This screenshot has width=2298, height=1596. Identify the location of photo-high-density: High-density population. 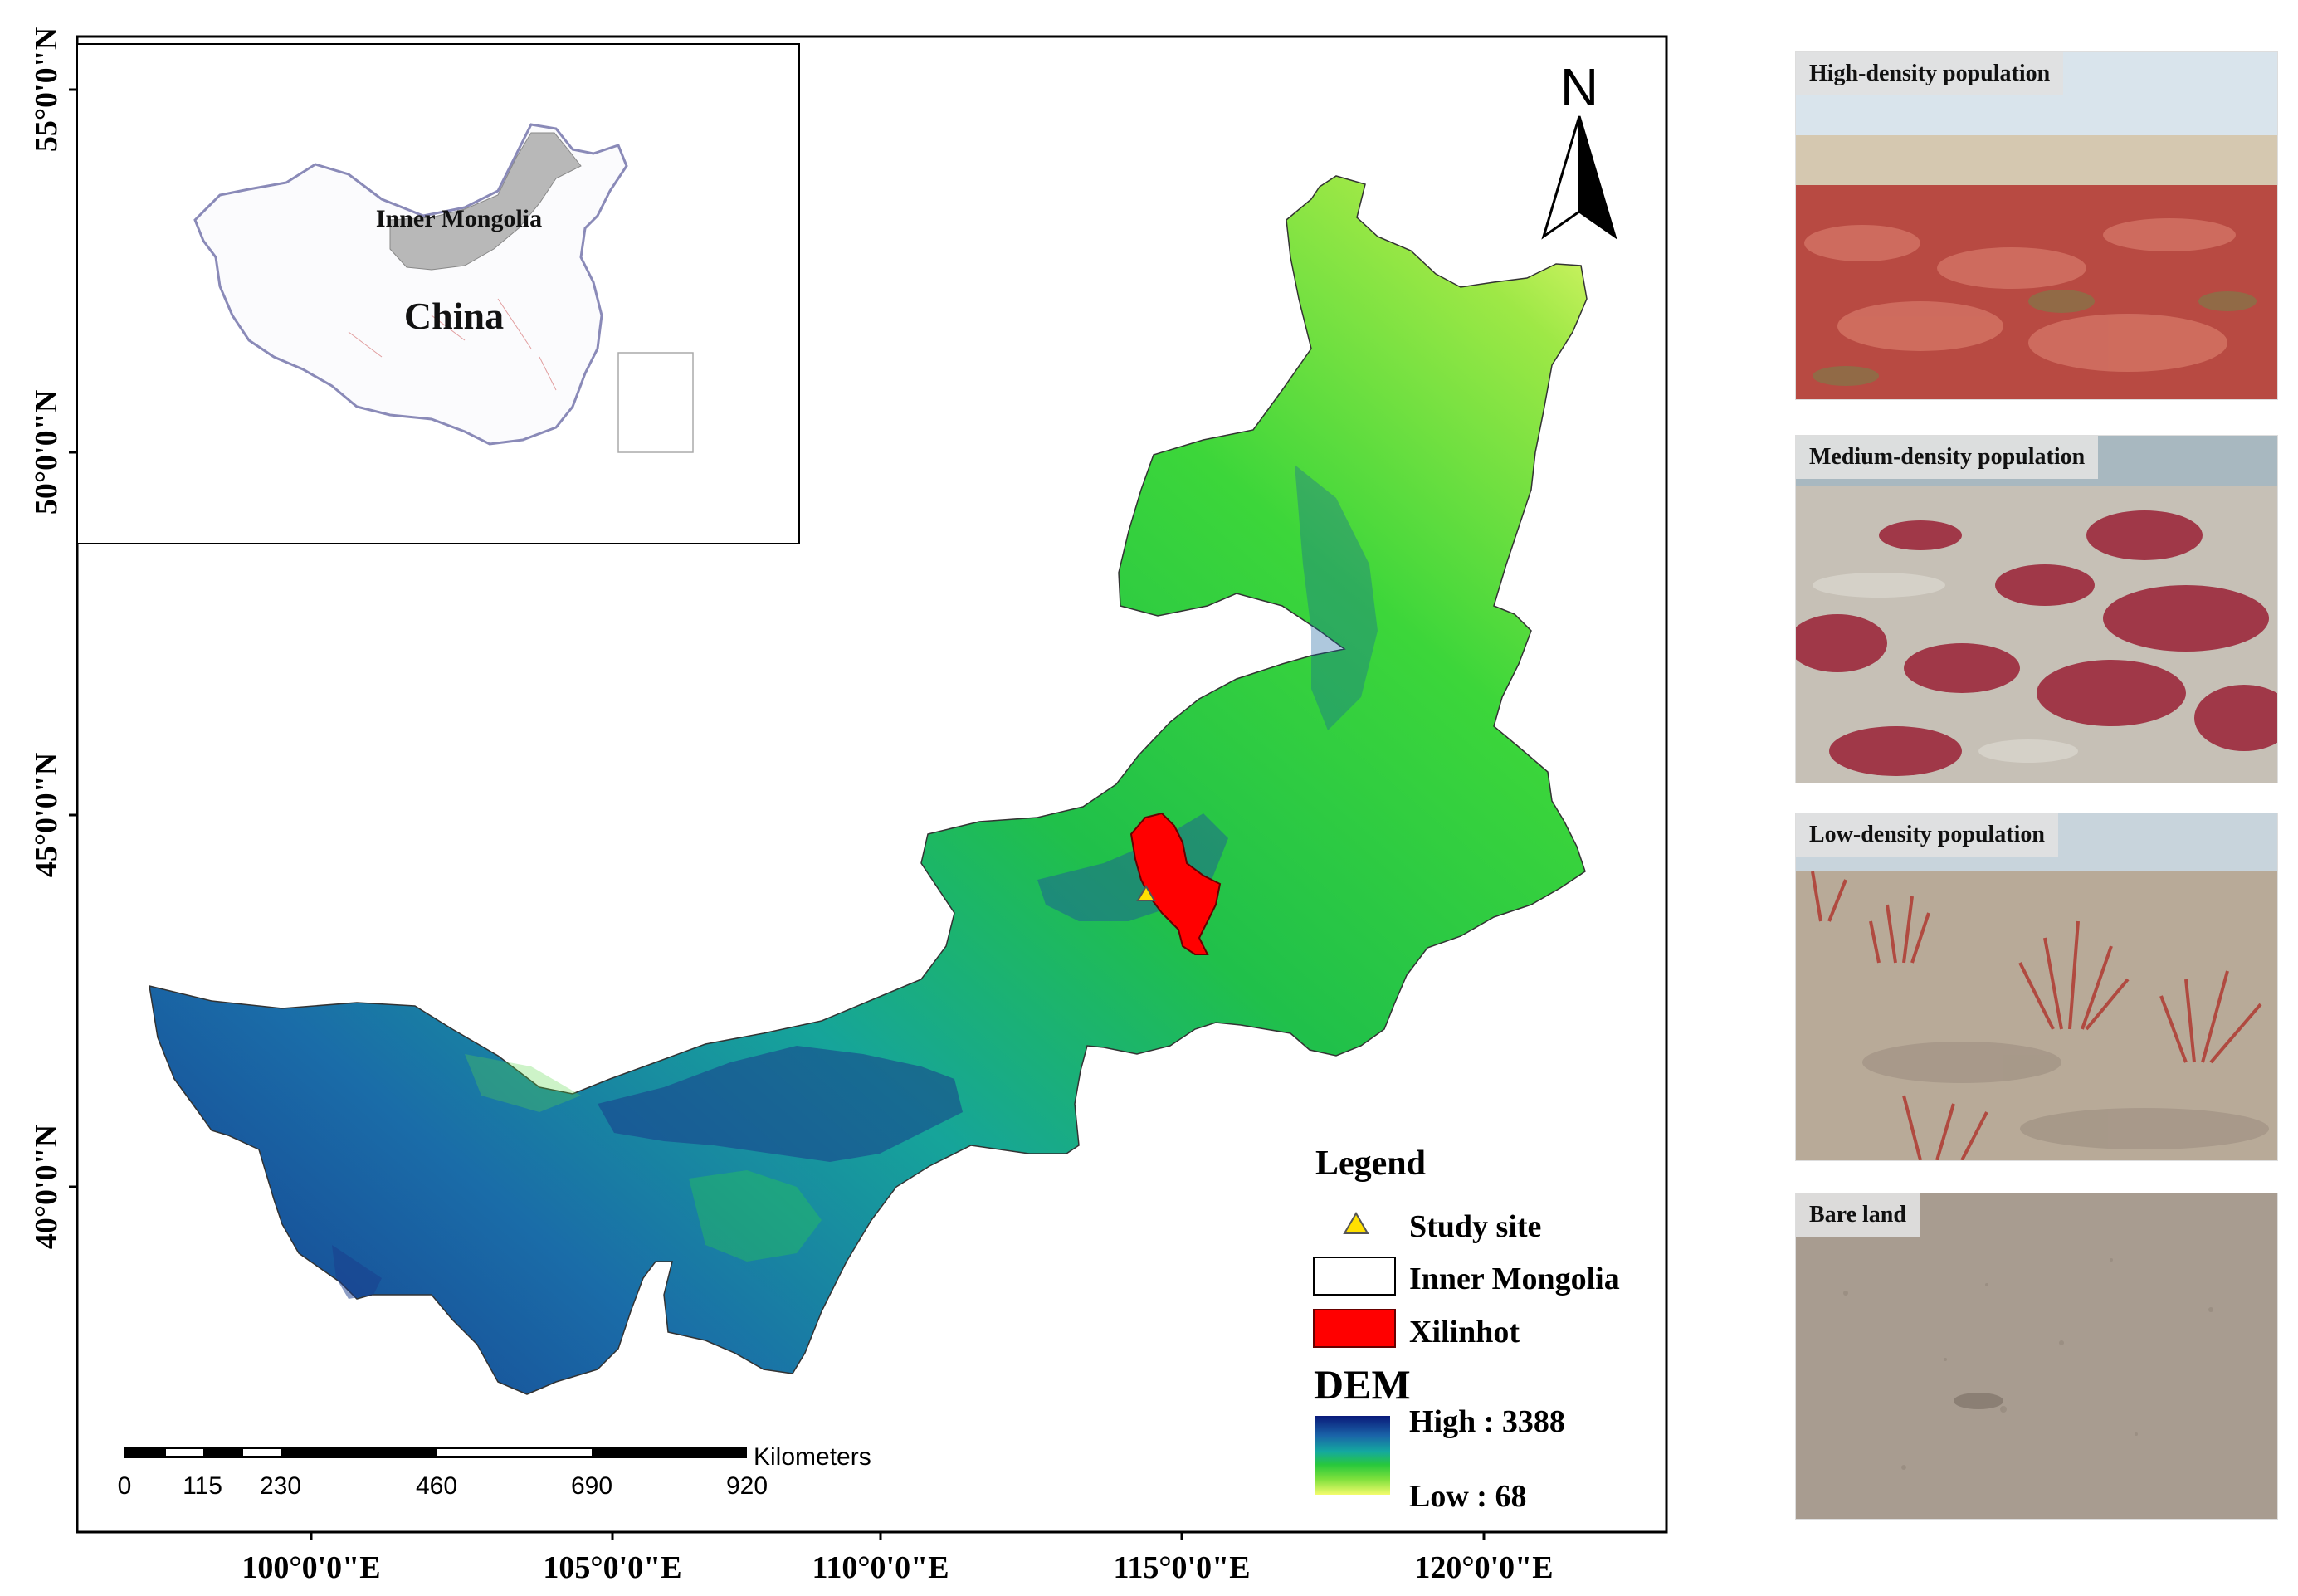
(2036, 225).